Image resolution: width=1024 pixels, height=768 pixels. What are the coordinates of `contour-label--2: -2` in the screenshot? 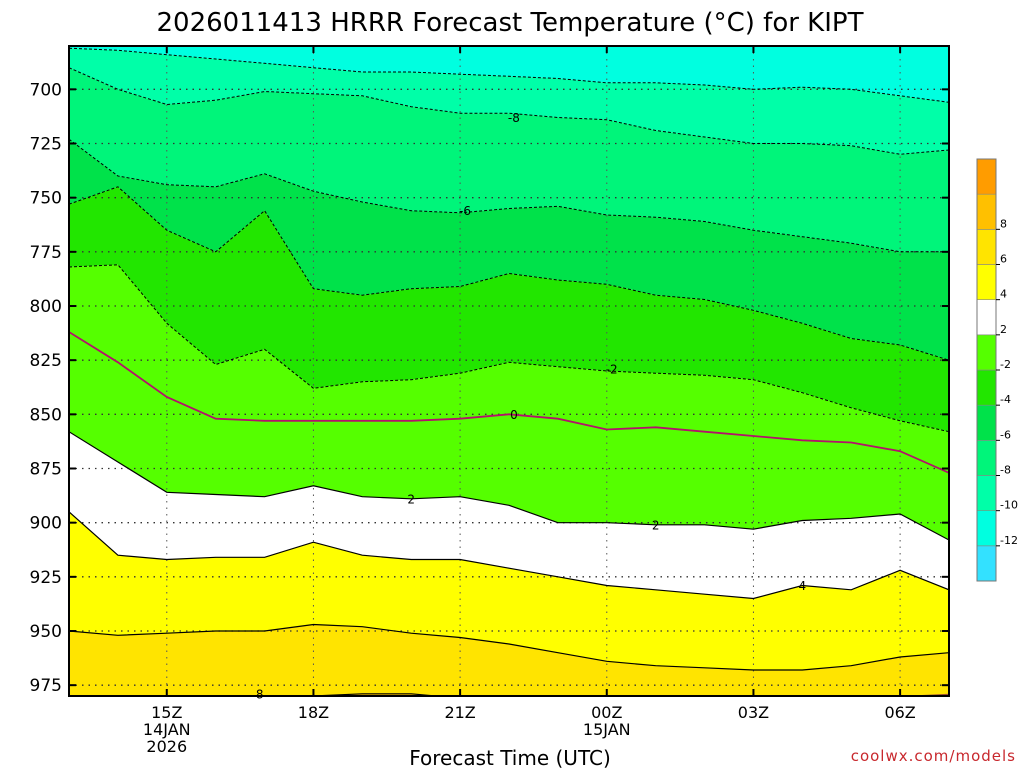 It's located at (612, 369).